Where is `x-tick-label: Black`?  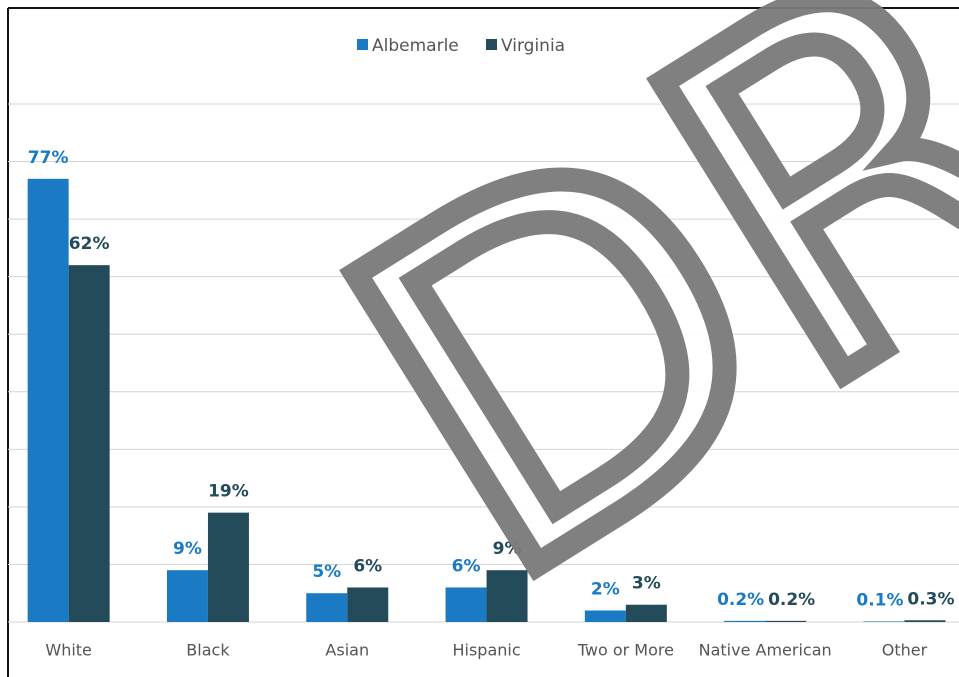 x-tick-label: Black is located at coordinates (208, 650).